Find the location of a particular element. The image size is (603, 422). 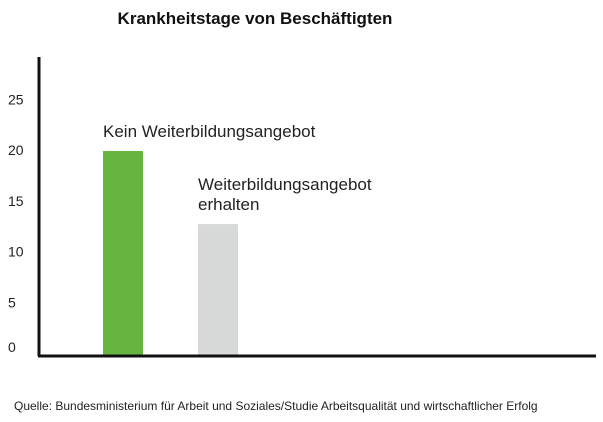

y-tick-label: 25 is located at coordinates (16, 99).